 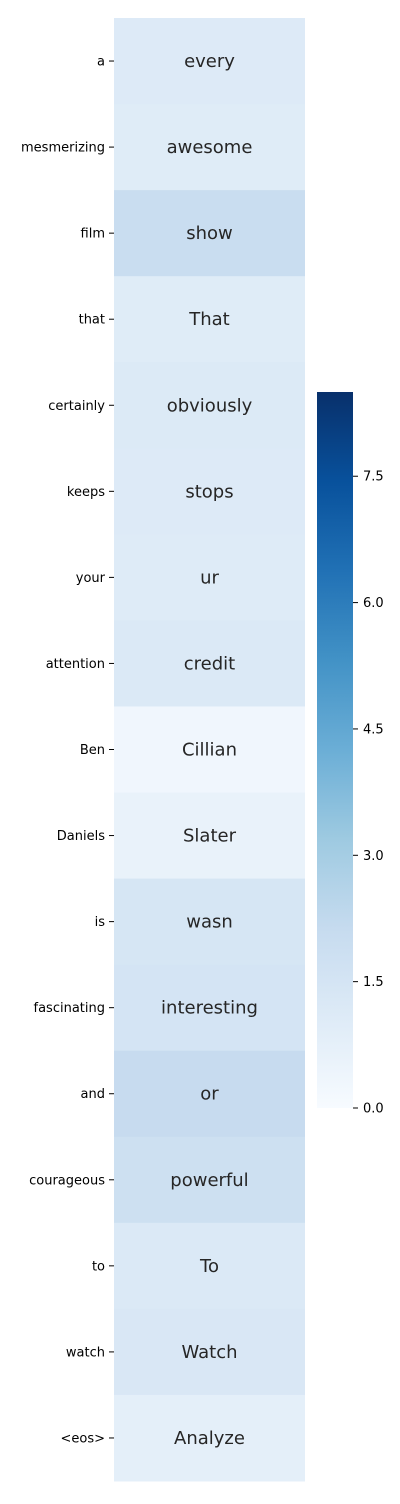 What do you see at coordinates (91, 578) in the screenshot?
I see `row-label: your` at bounding box center [91, 578].